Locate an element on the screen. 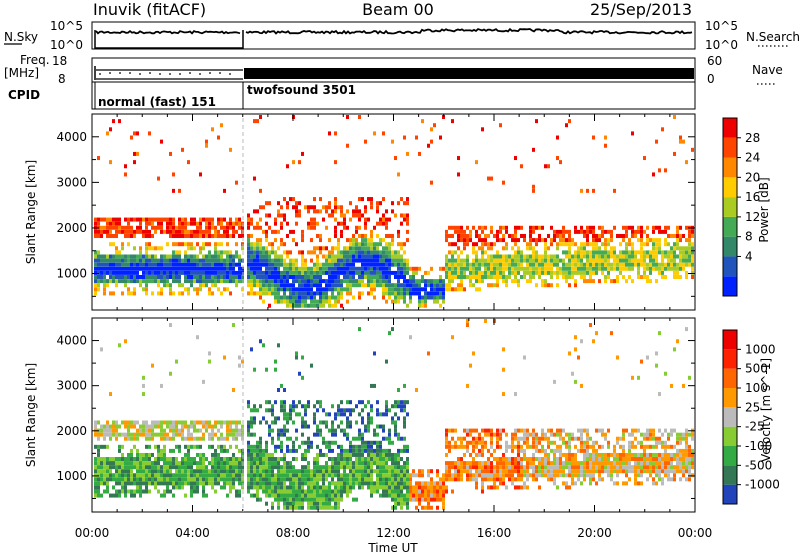 The height and width of the screenshot is (554, 800). nave-label: Nave is located at coordinates (767, 70).